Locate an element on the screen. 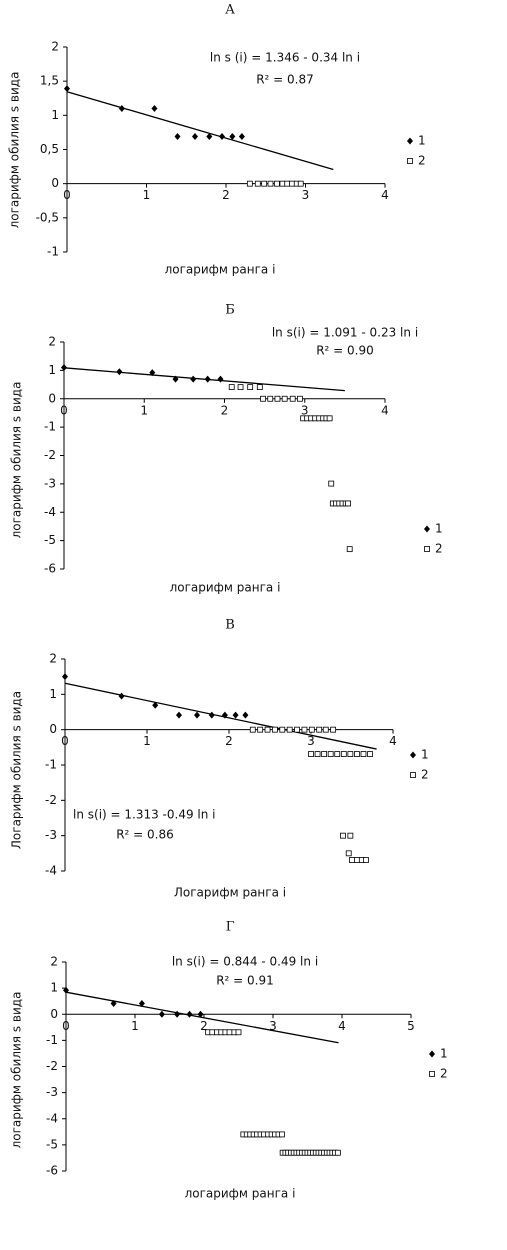  y-tick-label: -6 is located at coordinates (52, 1171).